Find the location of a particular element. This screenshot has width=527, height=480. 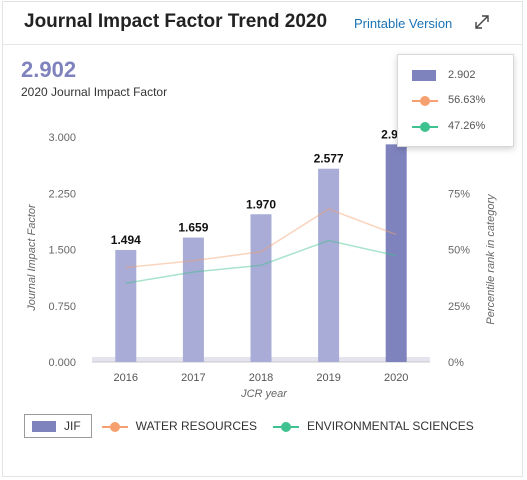

jif-swatch-icon is located at coordinates (424, 75).